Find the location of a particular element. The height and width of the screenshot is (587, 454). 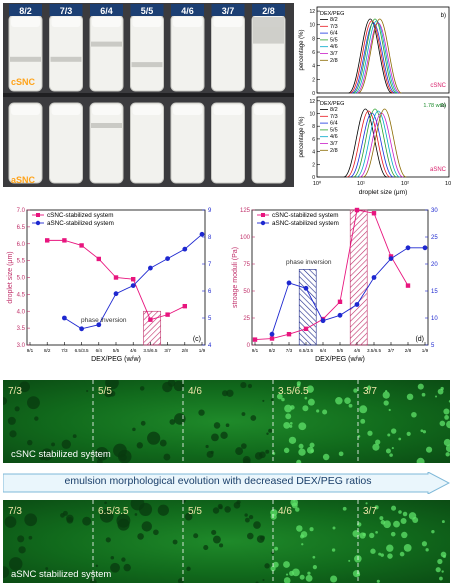

ytick-label: 25 is located at coordinates (246, 319).